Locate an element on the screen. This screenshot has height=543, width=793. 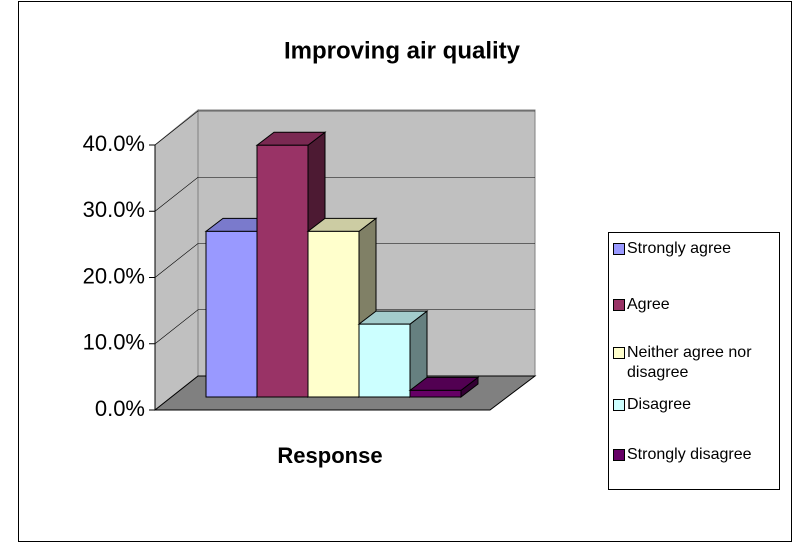
legend-label: Neither agree nor disagree is located at coordinates (689, 362).